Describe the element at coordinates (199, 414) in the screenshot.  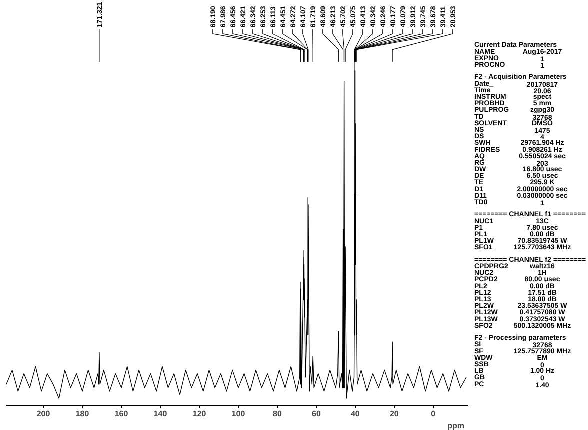
I see `x-tick-label: 120` at that location.